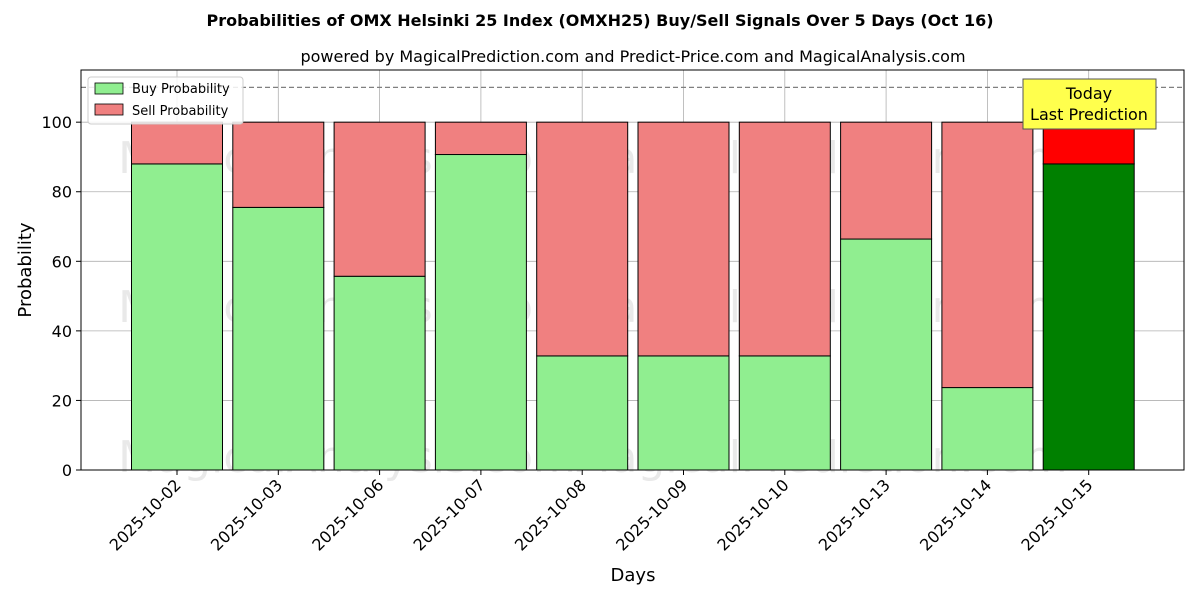  I want to click on legend-buy-label: Buy Probability, so click(181, 89).